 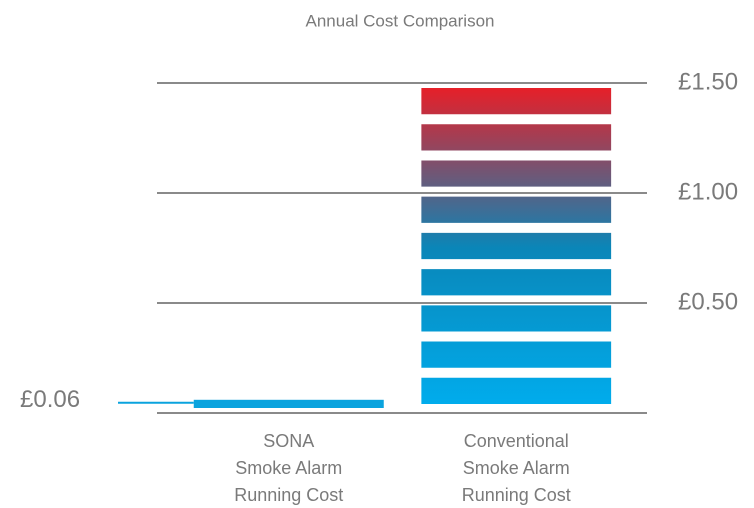 I want to click on bar, so click(x=288, y=403).